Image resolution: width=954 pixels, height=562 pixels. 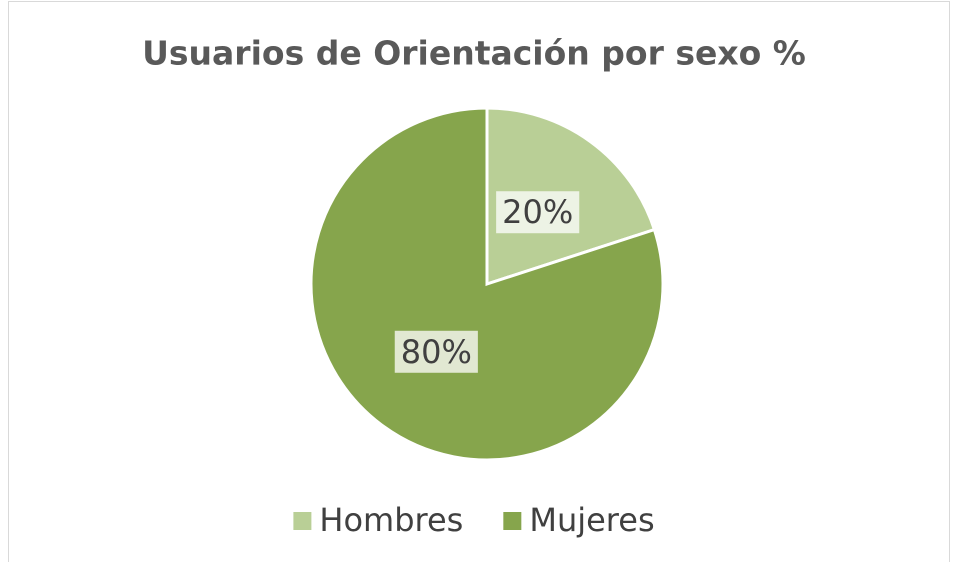 I want to click on data-label: 80%, so click(x=436, y=352).